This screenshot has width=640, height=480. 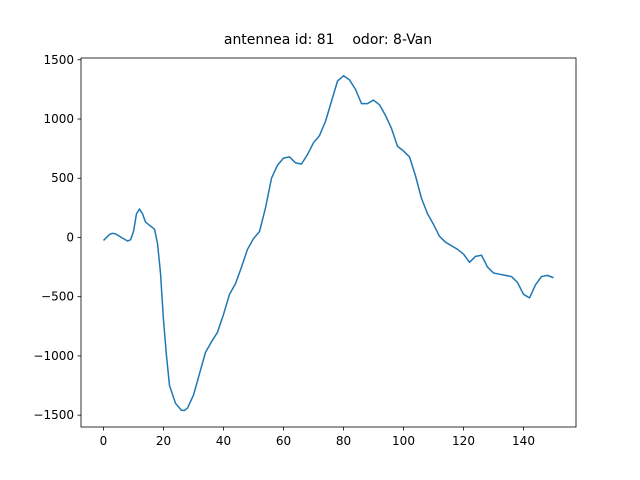 What do you see at coordinates (53, 356) in the screenshot?
I see `y-tick-label: −1000` at bounding box center [53, 356].